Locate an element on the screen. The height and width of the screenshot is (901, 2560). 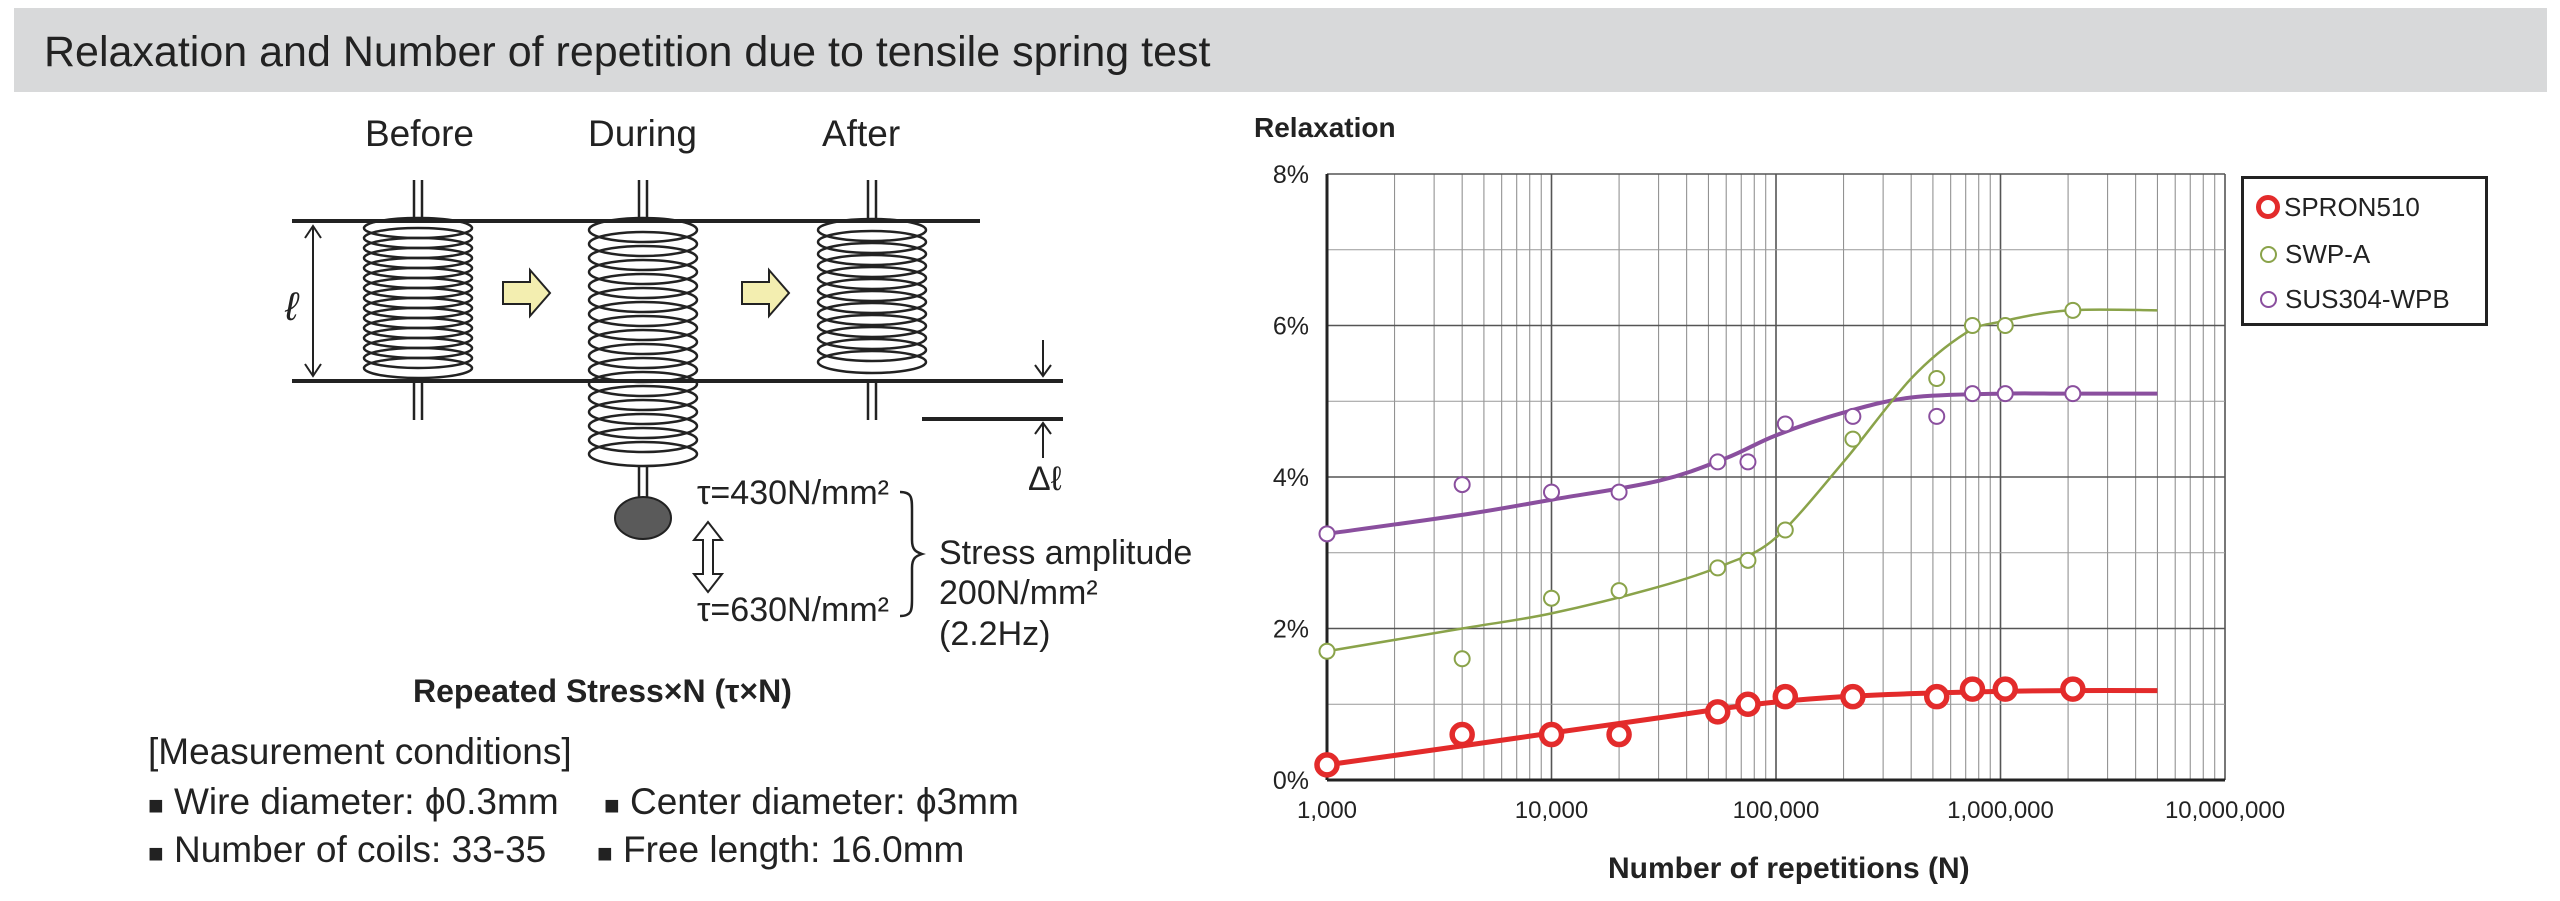
tau-low-label: τ=630N/mm² is located at coordinates (793, 610).